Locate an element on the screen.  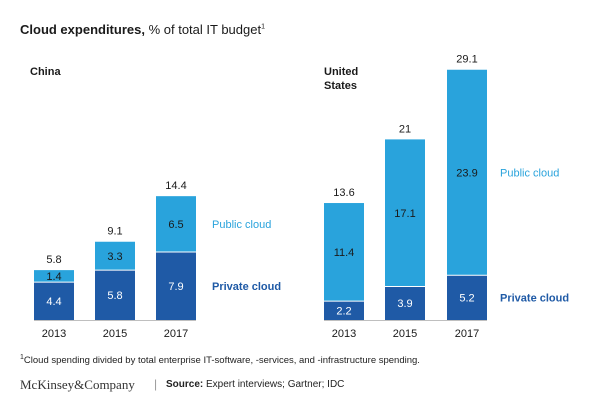
category-label-china-2013: 2013 is located at coordinates (54, 334).